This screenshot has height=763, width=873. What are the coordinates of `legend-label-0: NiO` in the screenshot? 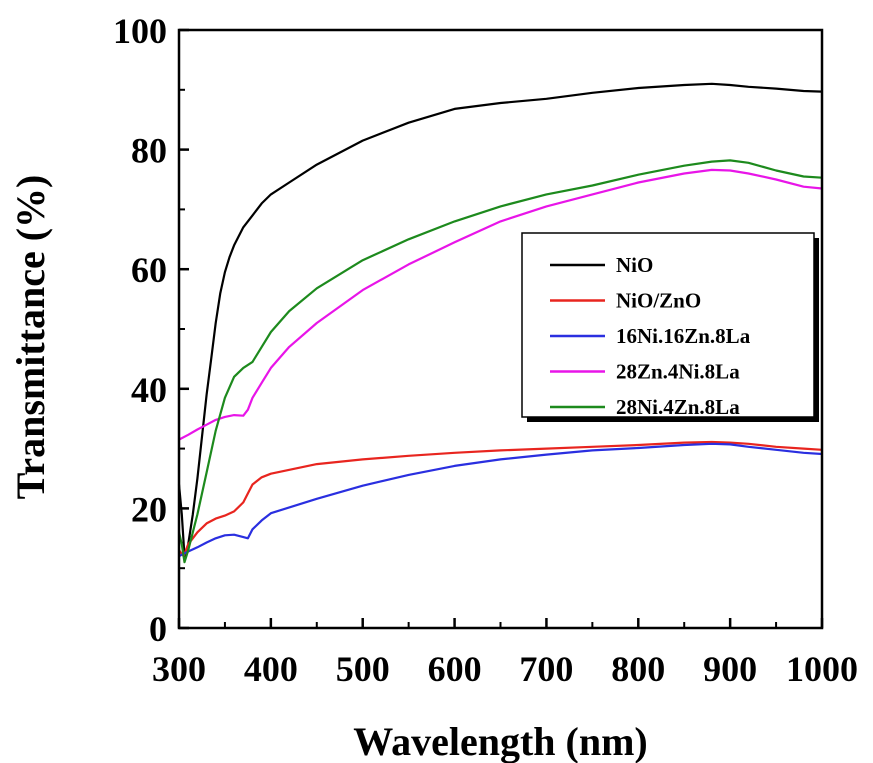 It's located at (634, 265).